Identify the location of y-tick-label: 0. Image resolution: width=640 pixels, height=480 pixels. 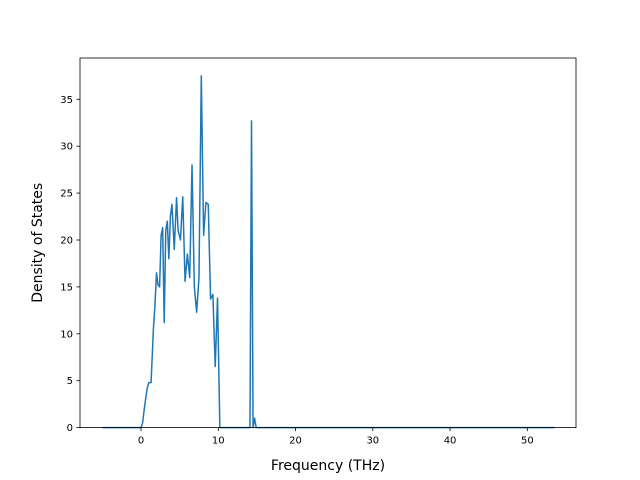
(70, 428).